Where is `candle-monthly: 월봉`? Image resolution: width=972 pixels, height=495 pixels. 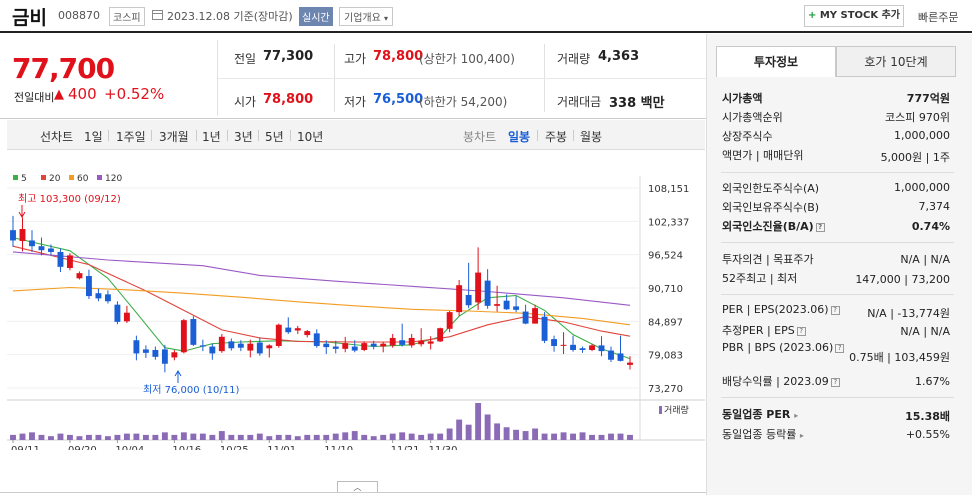 candle-monthly: 월봉 is located at coordinates (591, 137).